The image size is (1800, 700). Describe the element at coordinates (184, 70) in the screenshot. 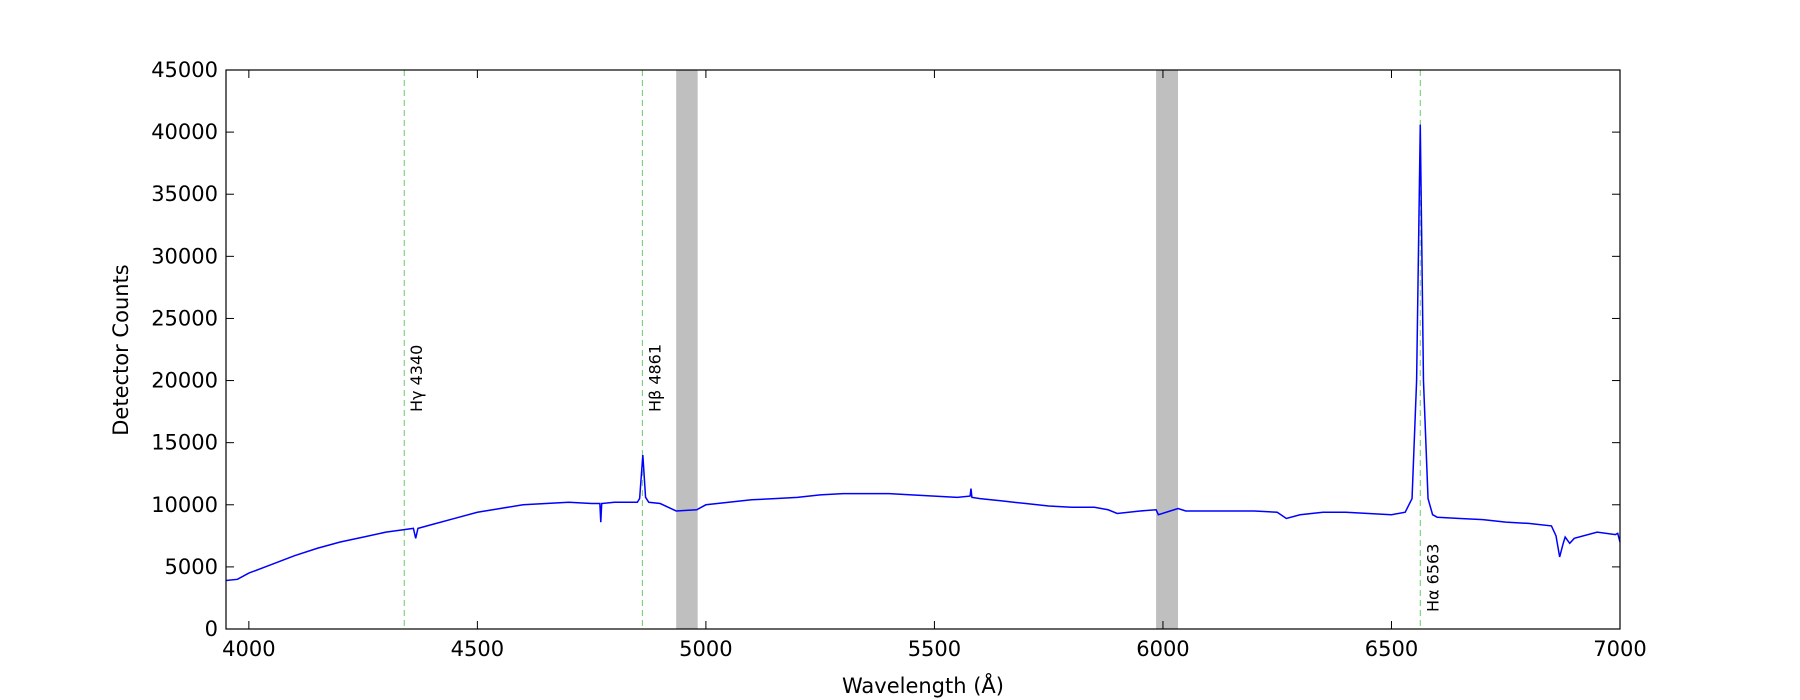

I see `y-tick-label: 45000` at that location.